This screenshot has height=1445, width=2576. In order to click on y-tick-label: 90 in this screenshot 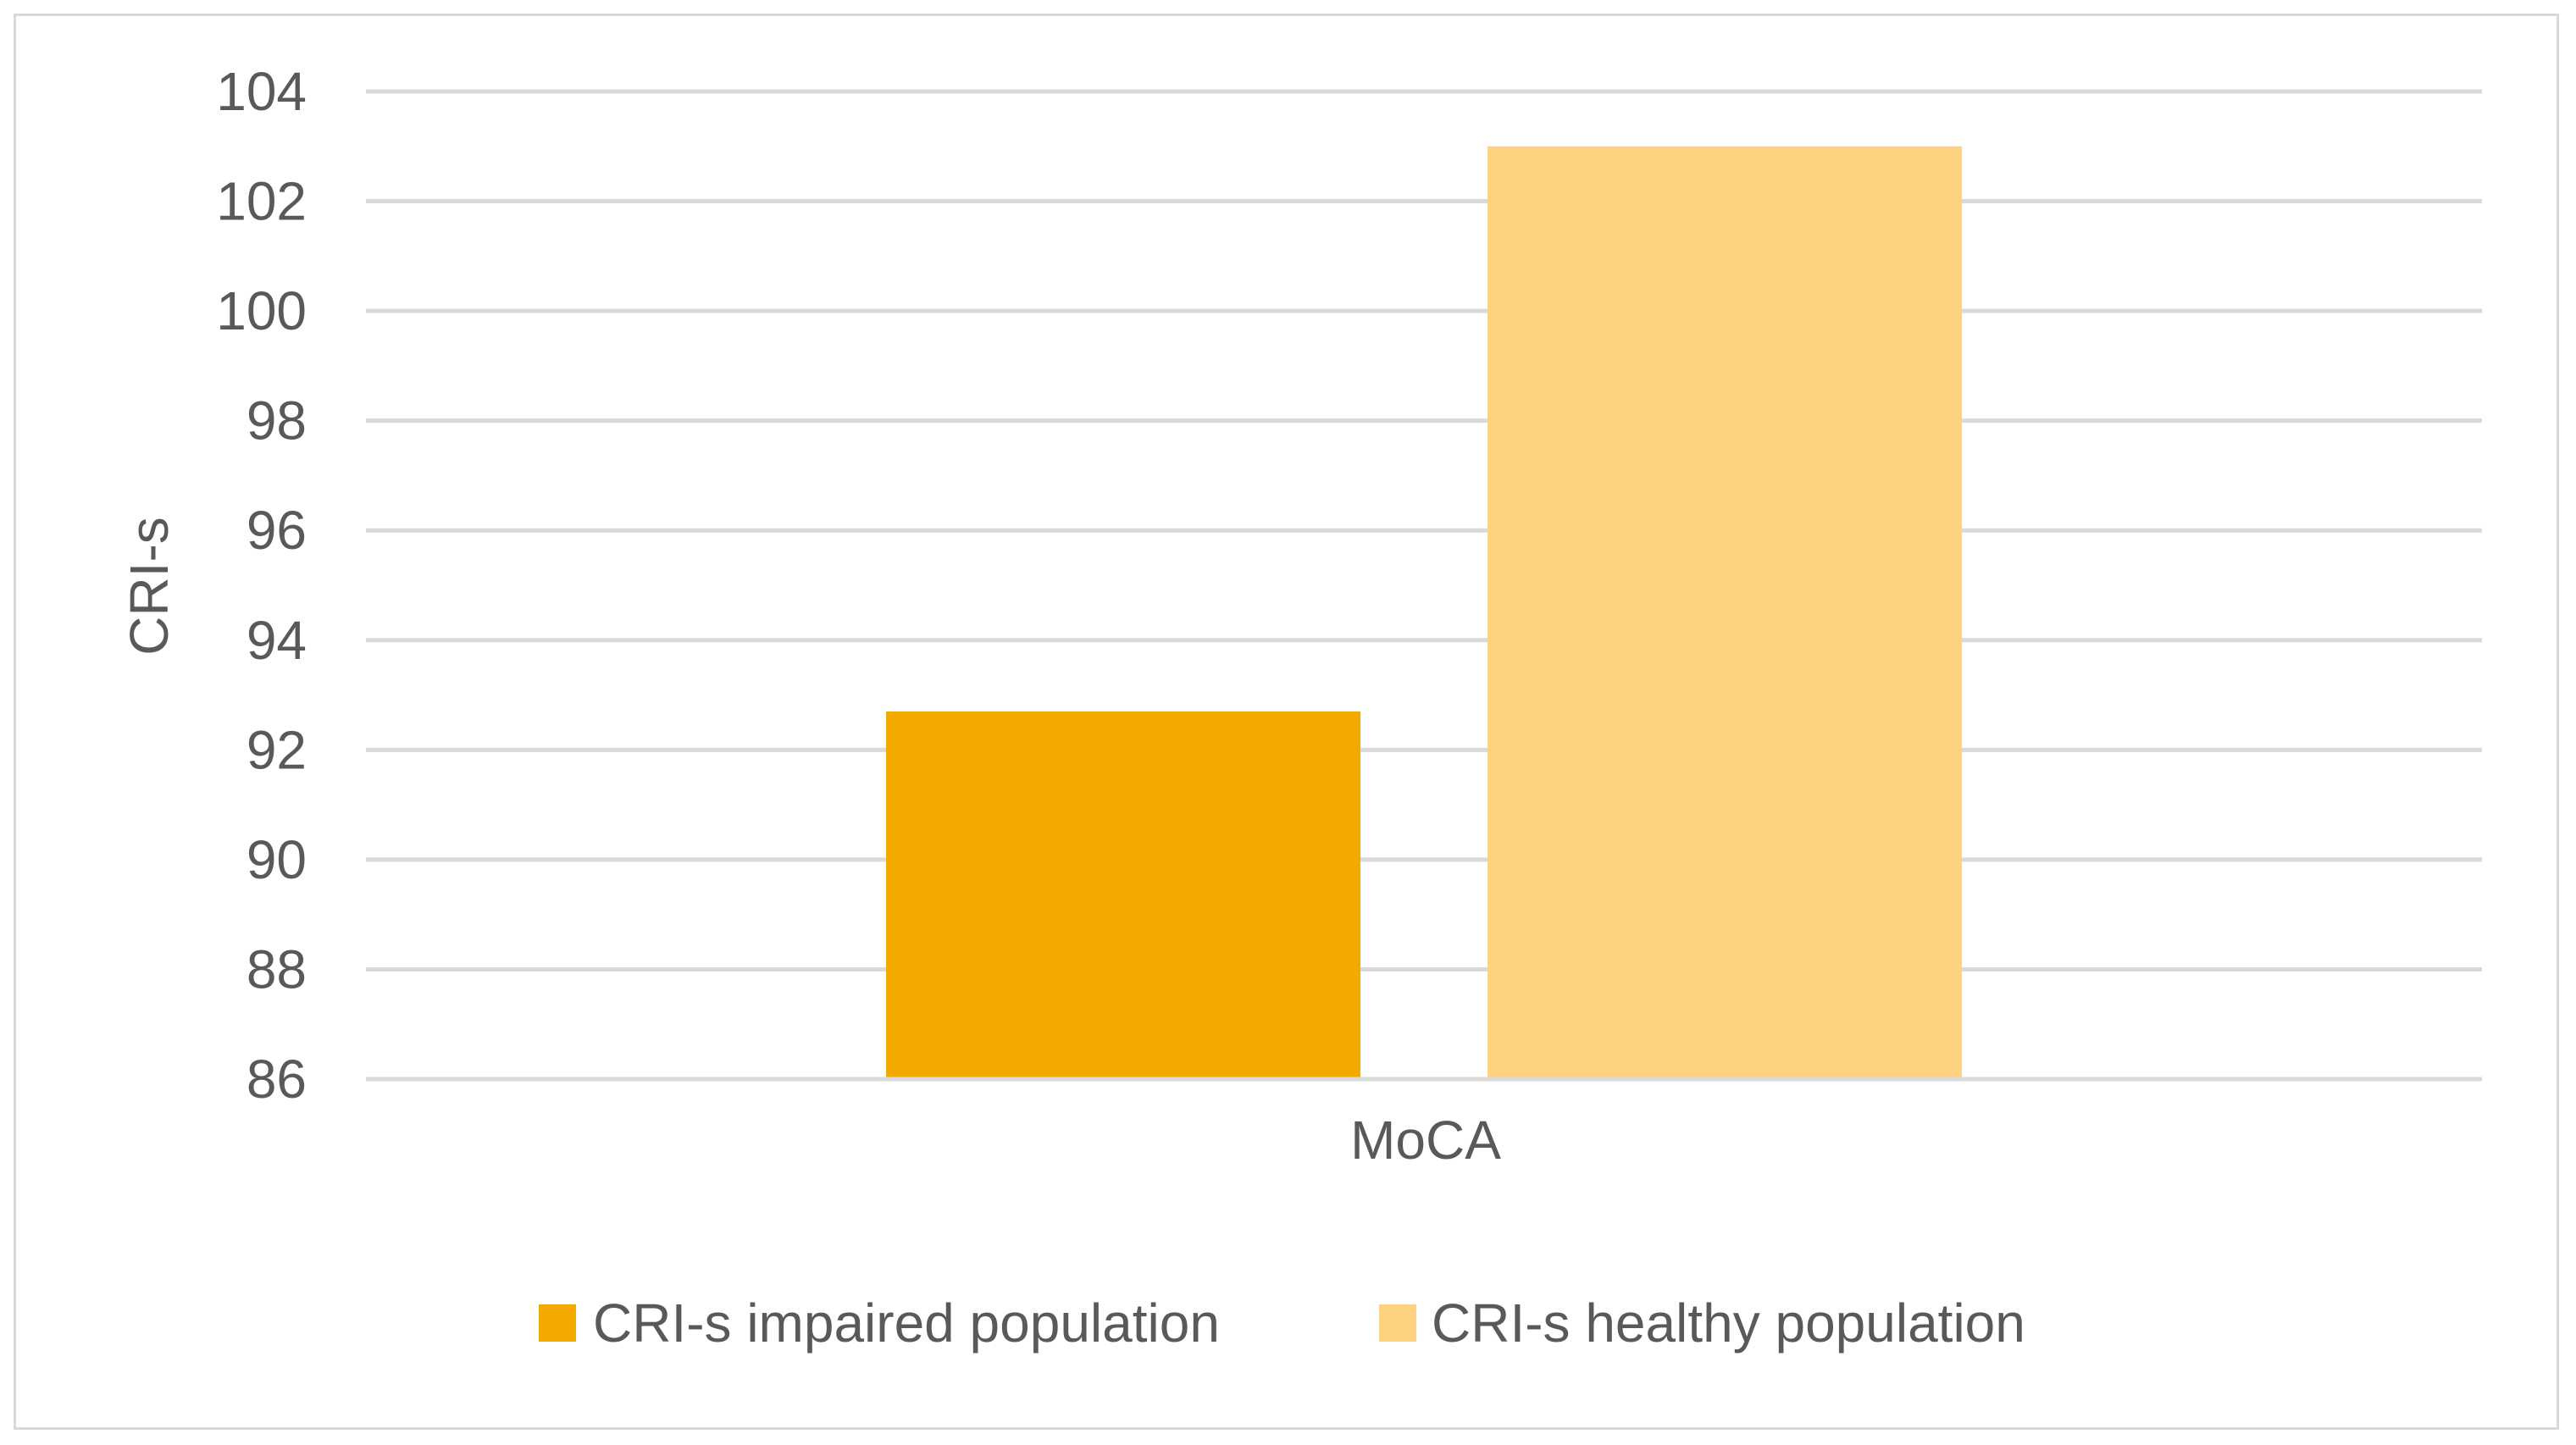, I will do `click(277, 860)`.